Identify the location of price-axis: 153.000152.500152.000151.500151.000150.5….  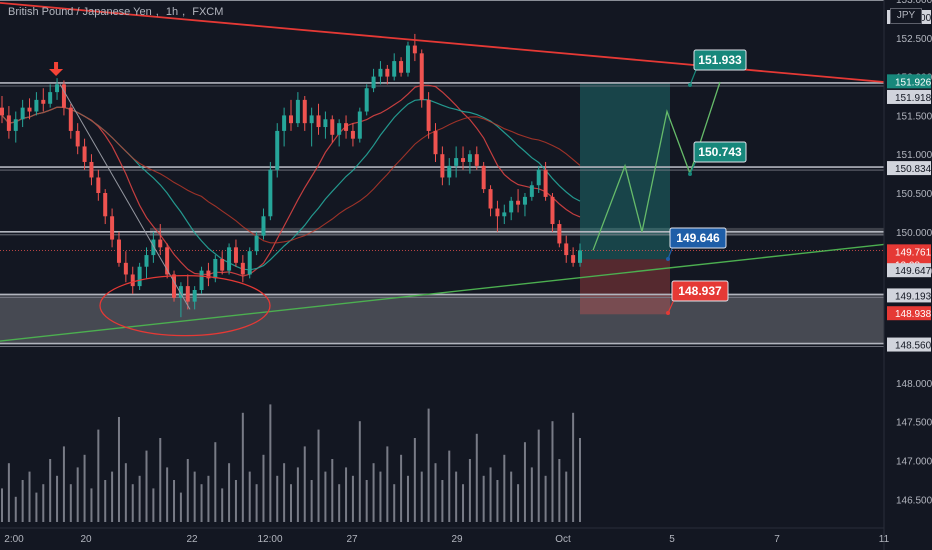
(907, 275).